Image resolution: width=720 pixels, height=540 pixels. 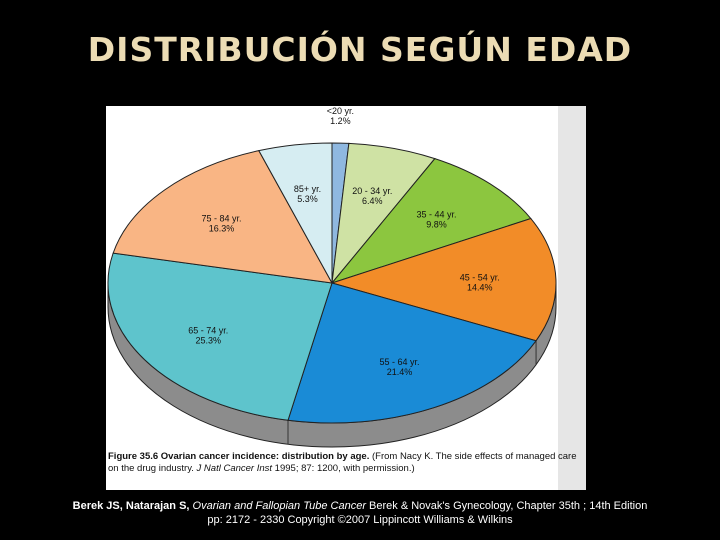 I want to click on figure-caption-citation: 1995; 87: 1200, with permission.), so click(x=343, y=468).